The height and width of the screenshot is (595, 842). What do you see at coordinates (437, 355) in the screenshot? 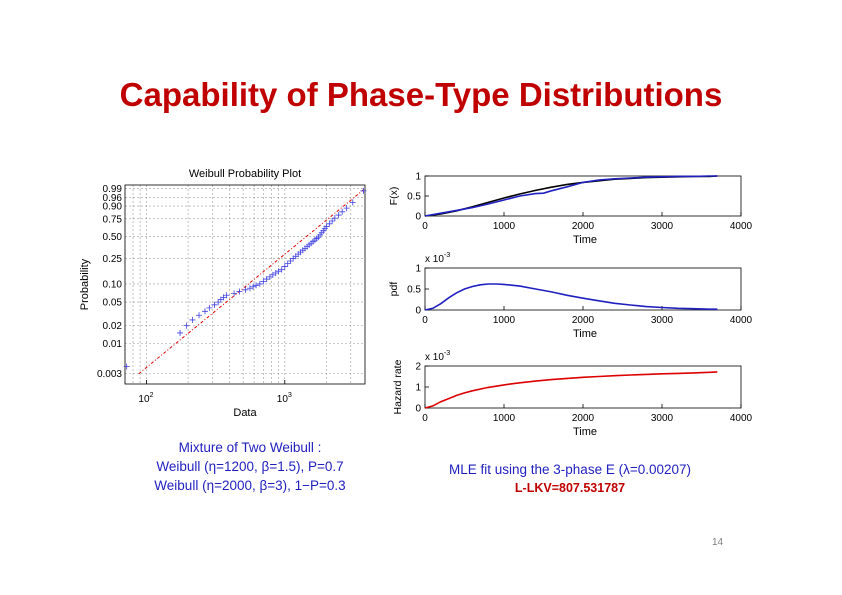
I see `panel-3-multiplier: x 10-3` at bounding box center [437, 355].